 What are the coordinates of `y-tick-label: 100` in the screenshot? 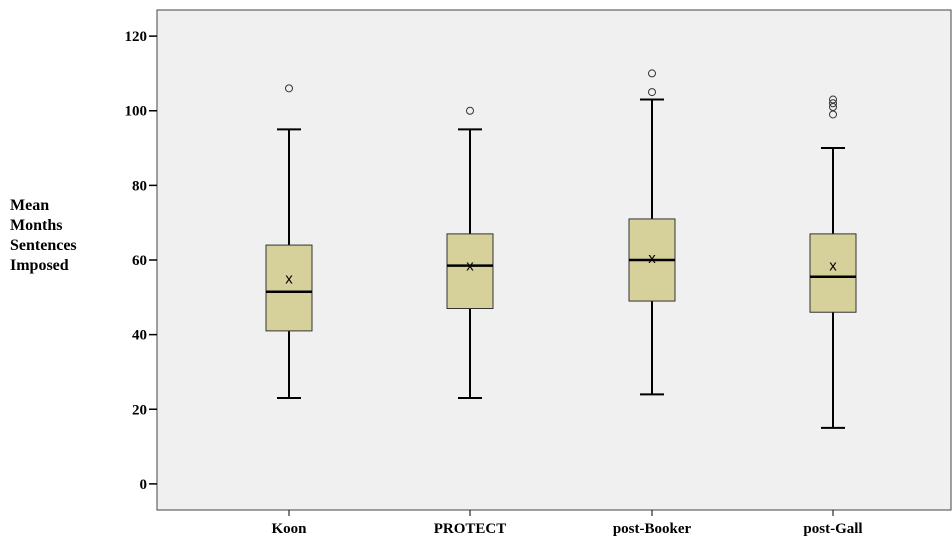 It's located at (136, 112).